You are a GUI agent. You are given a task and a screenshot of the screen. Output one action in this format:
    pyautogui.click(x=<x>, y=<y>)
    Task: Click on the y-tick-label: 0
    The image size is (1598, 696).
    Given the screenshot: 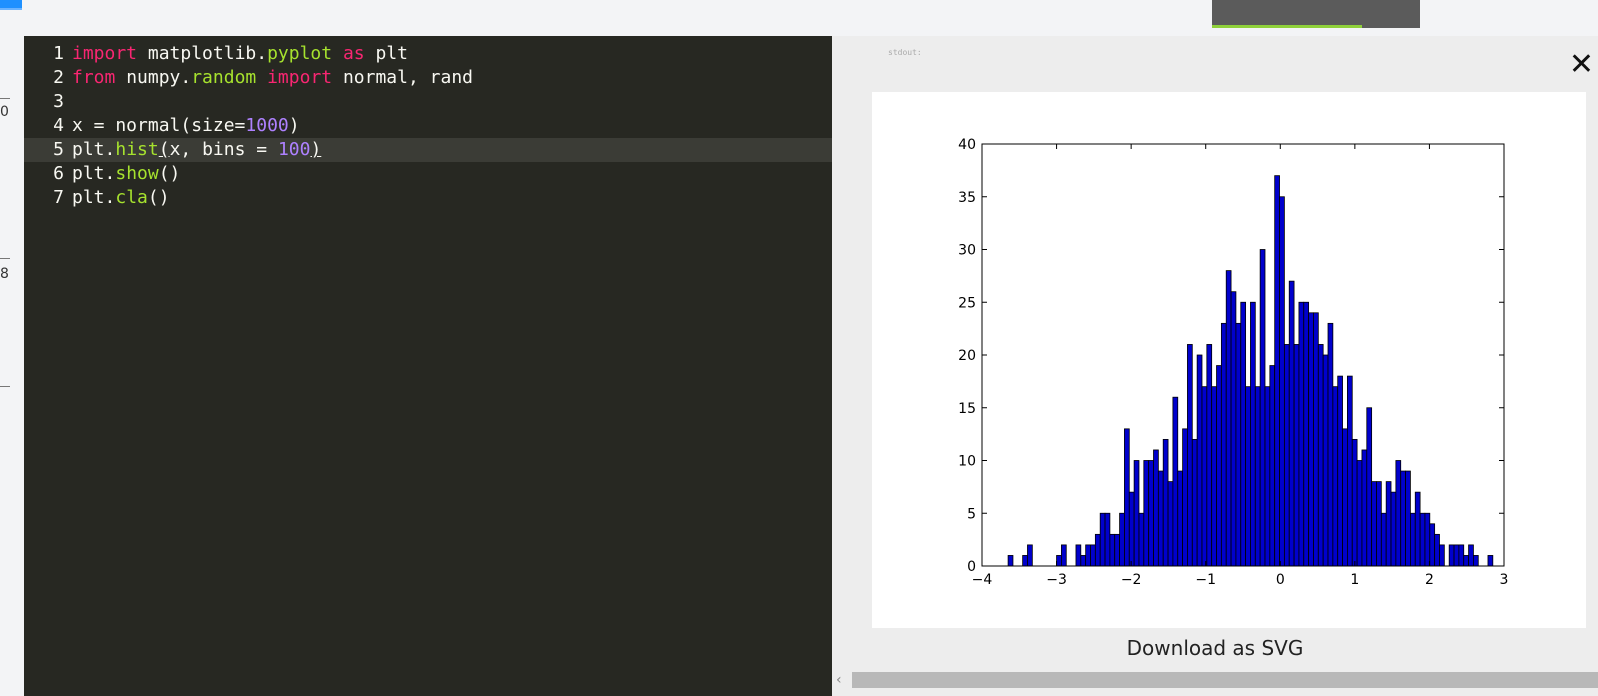 What is the action you would take?
    pyautogui.click(x=971, y=567)
    